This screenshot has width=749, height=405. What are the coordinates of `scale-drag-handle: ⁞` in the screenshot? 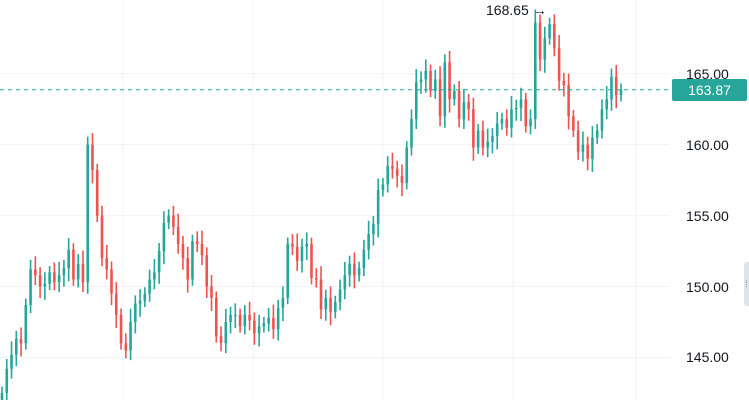 It's located at (746, 284).